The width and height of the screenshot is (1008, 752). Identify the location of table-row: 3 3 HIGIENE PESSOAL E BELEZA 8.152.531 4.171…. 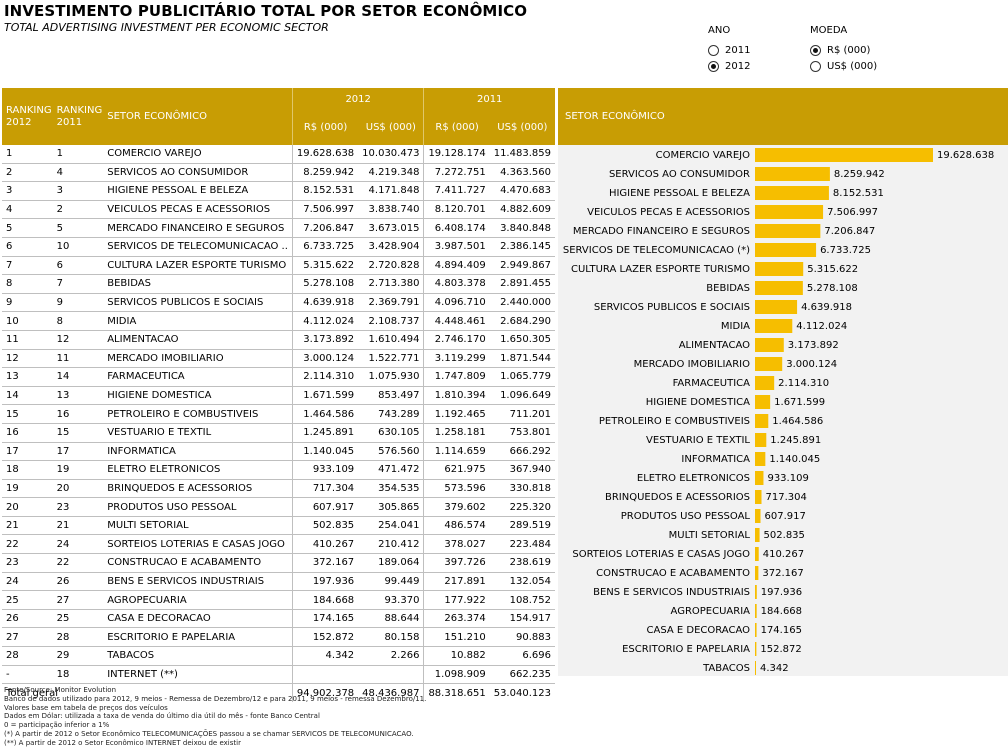
(278, 191).